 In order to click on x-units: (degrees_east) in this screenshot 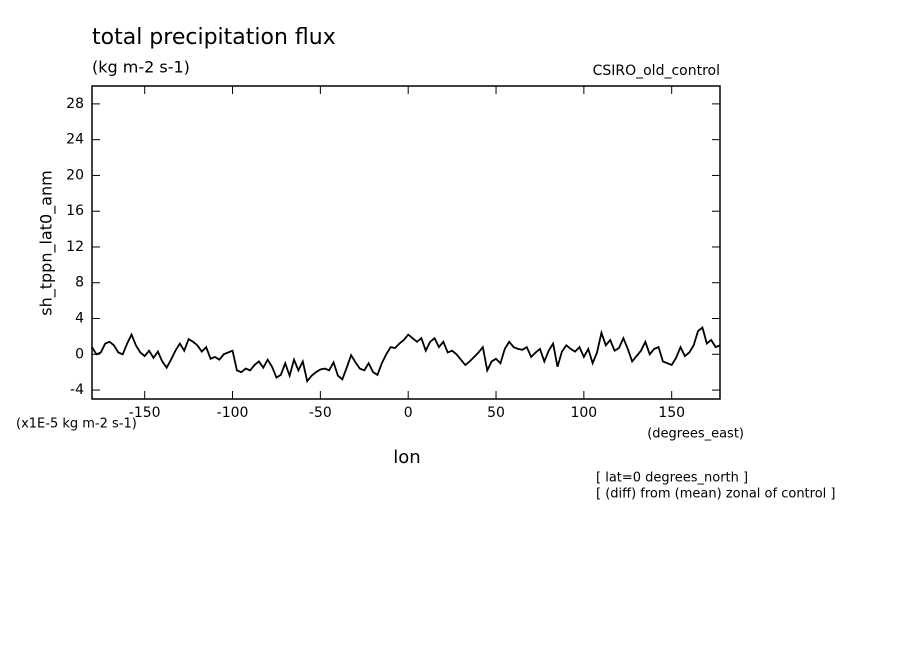, I will do `click(695, 434)`.